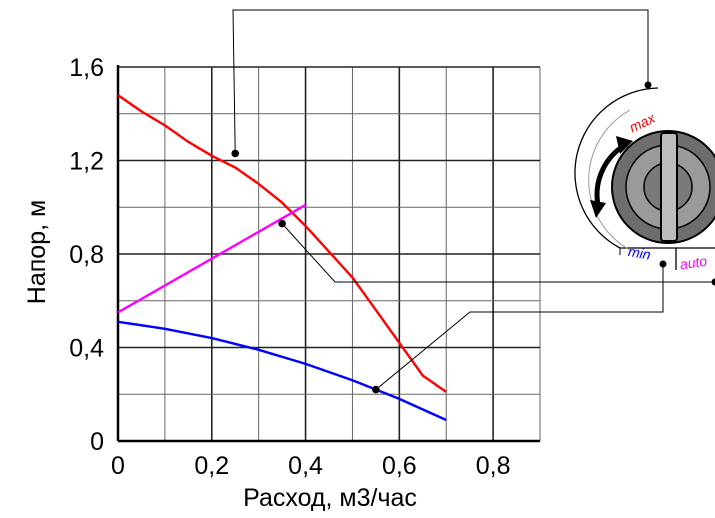  What do you see at coordinates (493, 466) in the screenshot?
I see `x-tick-label: 0,8` at bounding box center [493, 466].